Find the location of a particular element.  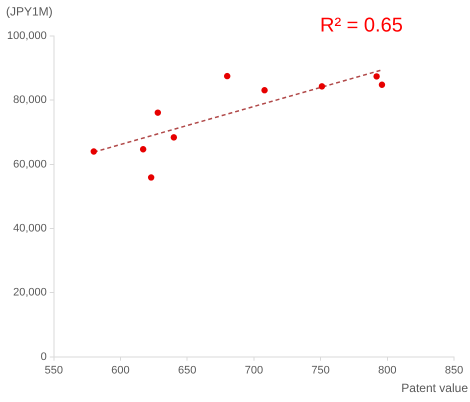

y-axis-title: (JPY1M) is located at coordinates (29, 11).